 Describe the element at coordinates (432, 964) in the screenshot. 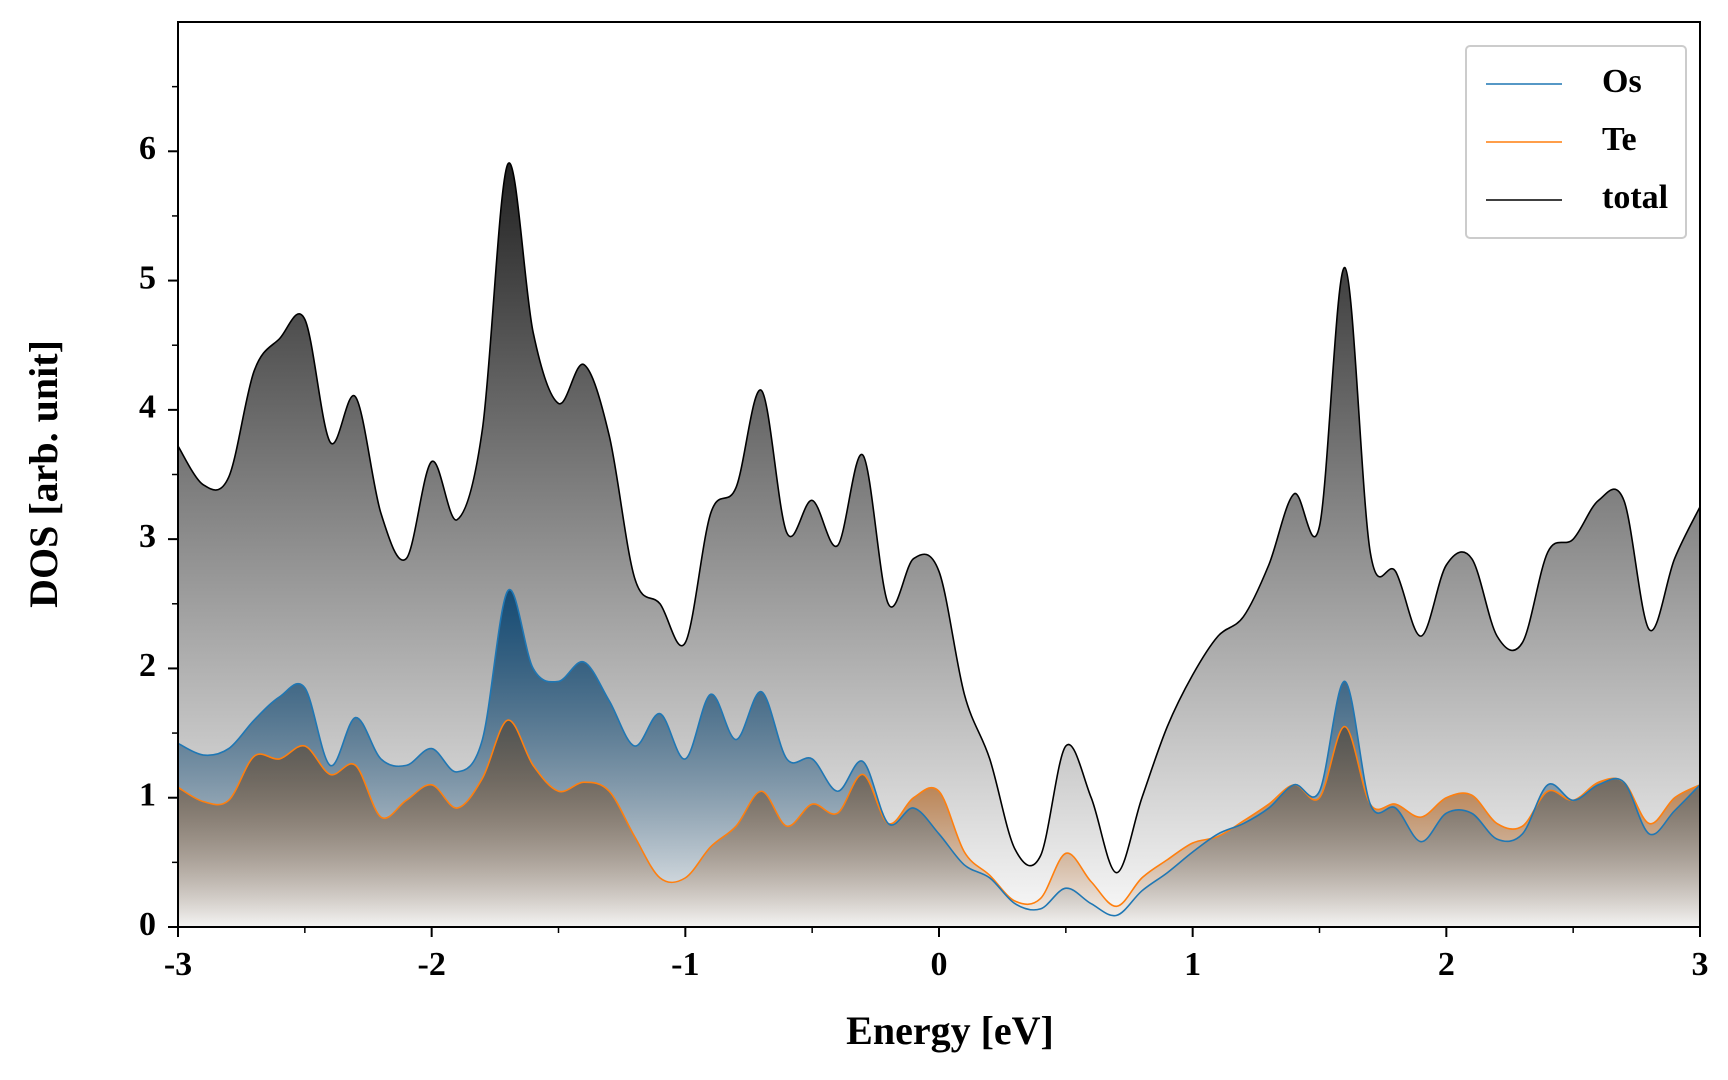

I see `x-tick-label: -2` at that location.